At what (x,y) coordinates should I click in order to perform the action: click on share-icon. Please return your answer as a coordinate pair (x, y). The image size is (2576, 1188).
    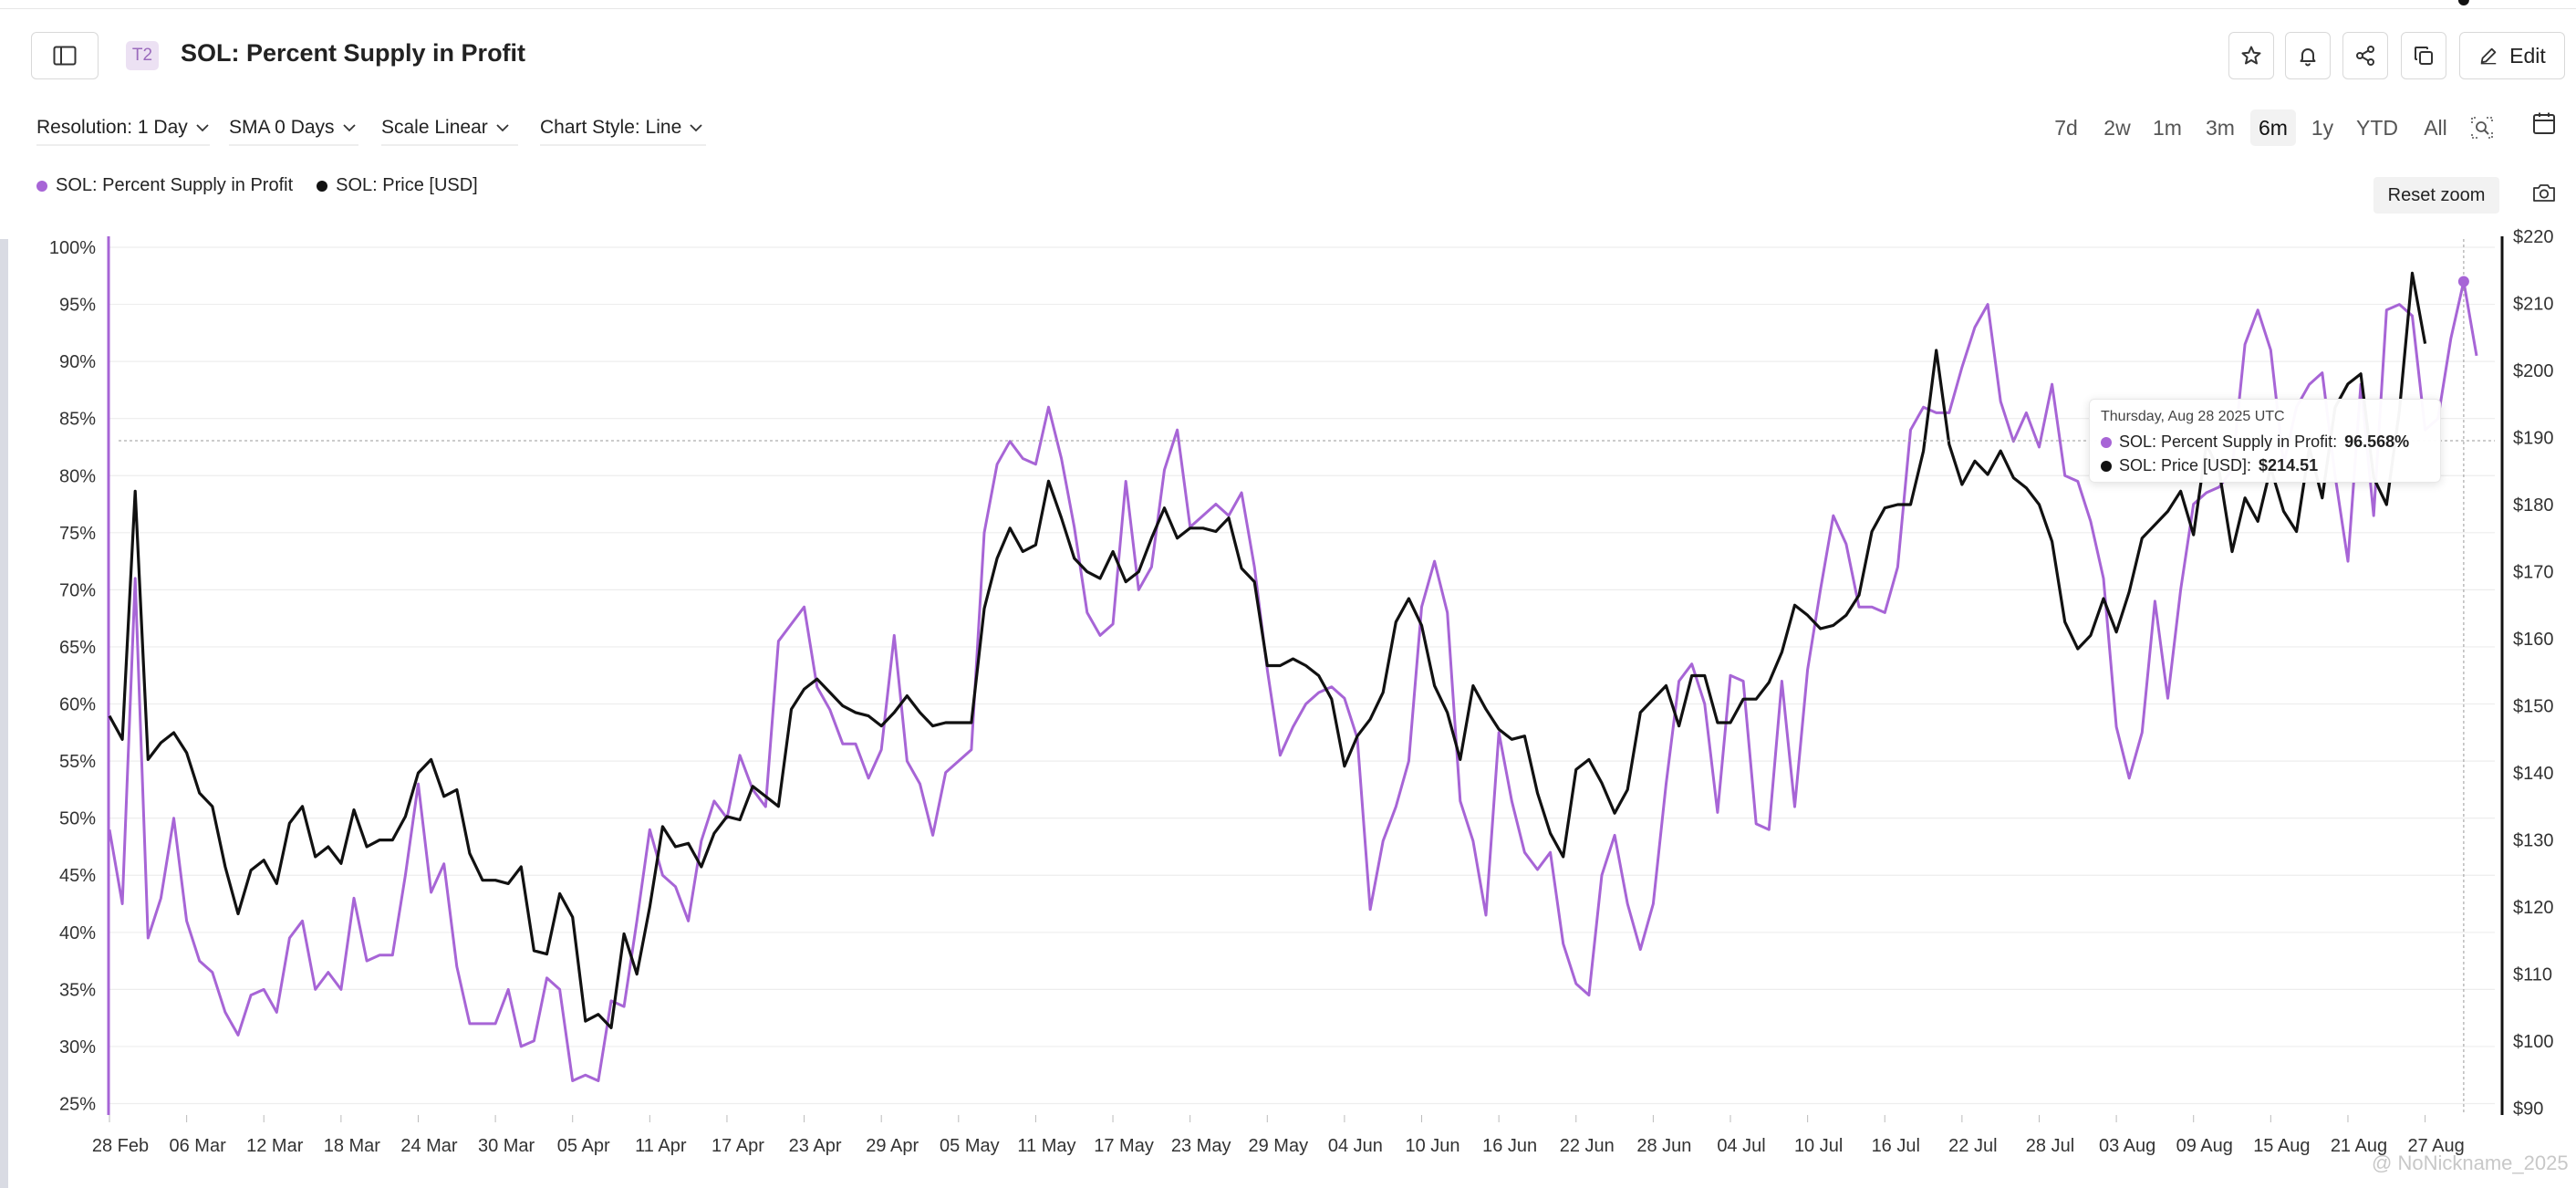
    Looking at the image, I should click on (2365, 56).